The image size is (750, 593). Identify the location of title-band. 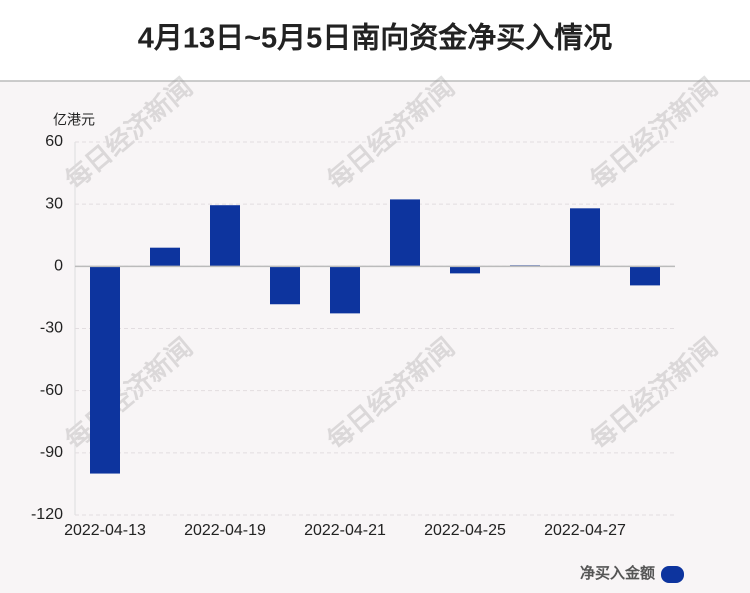
(375, 40).